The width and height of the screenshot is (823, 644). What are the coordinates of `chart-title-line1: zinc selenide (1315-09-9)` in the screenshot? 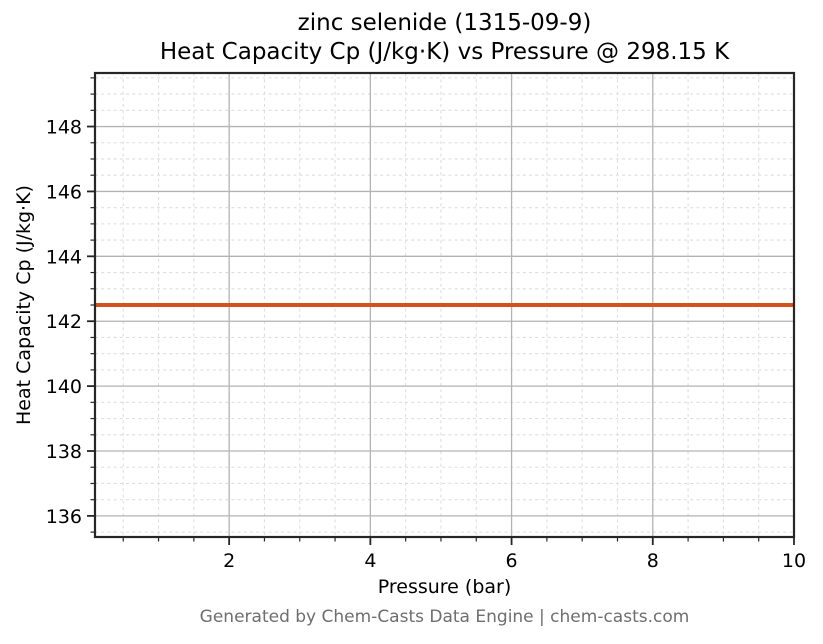 It's located at (444, 23).